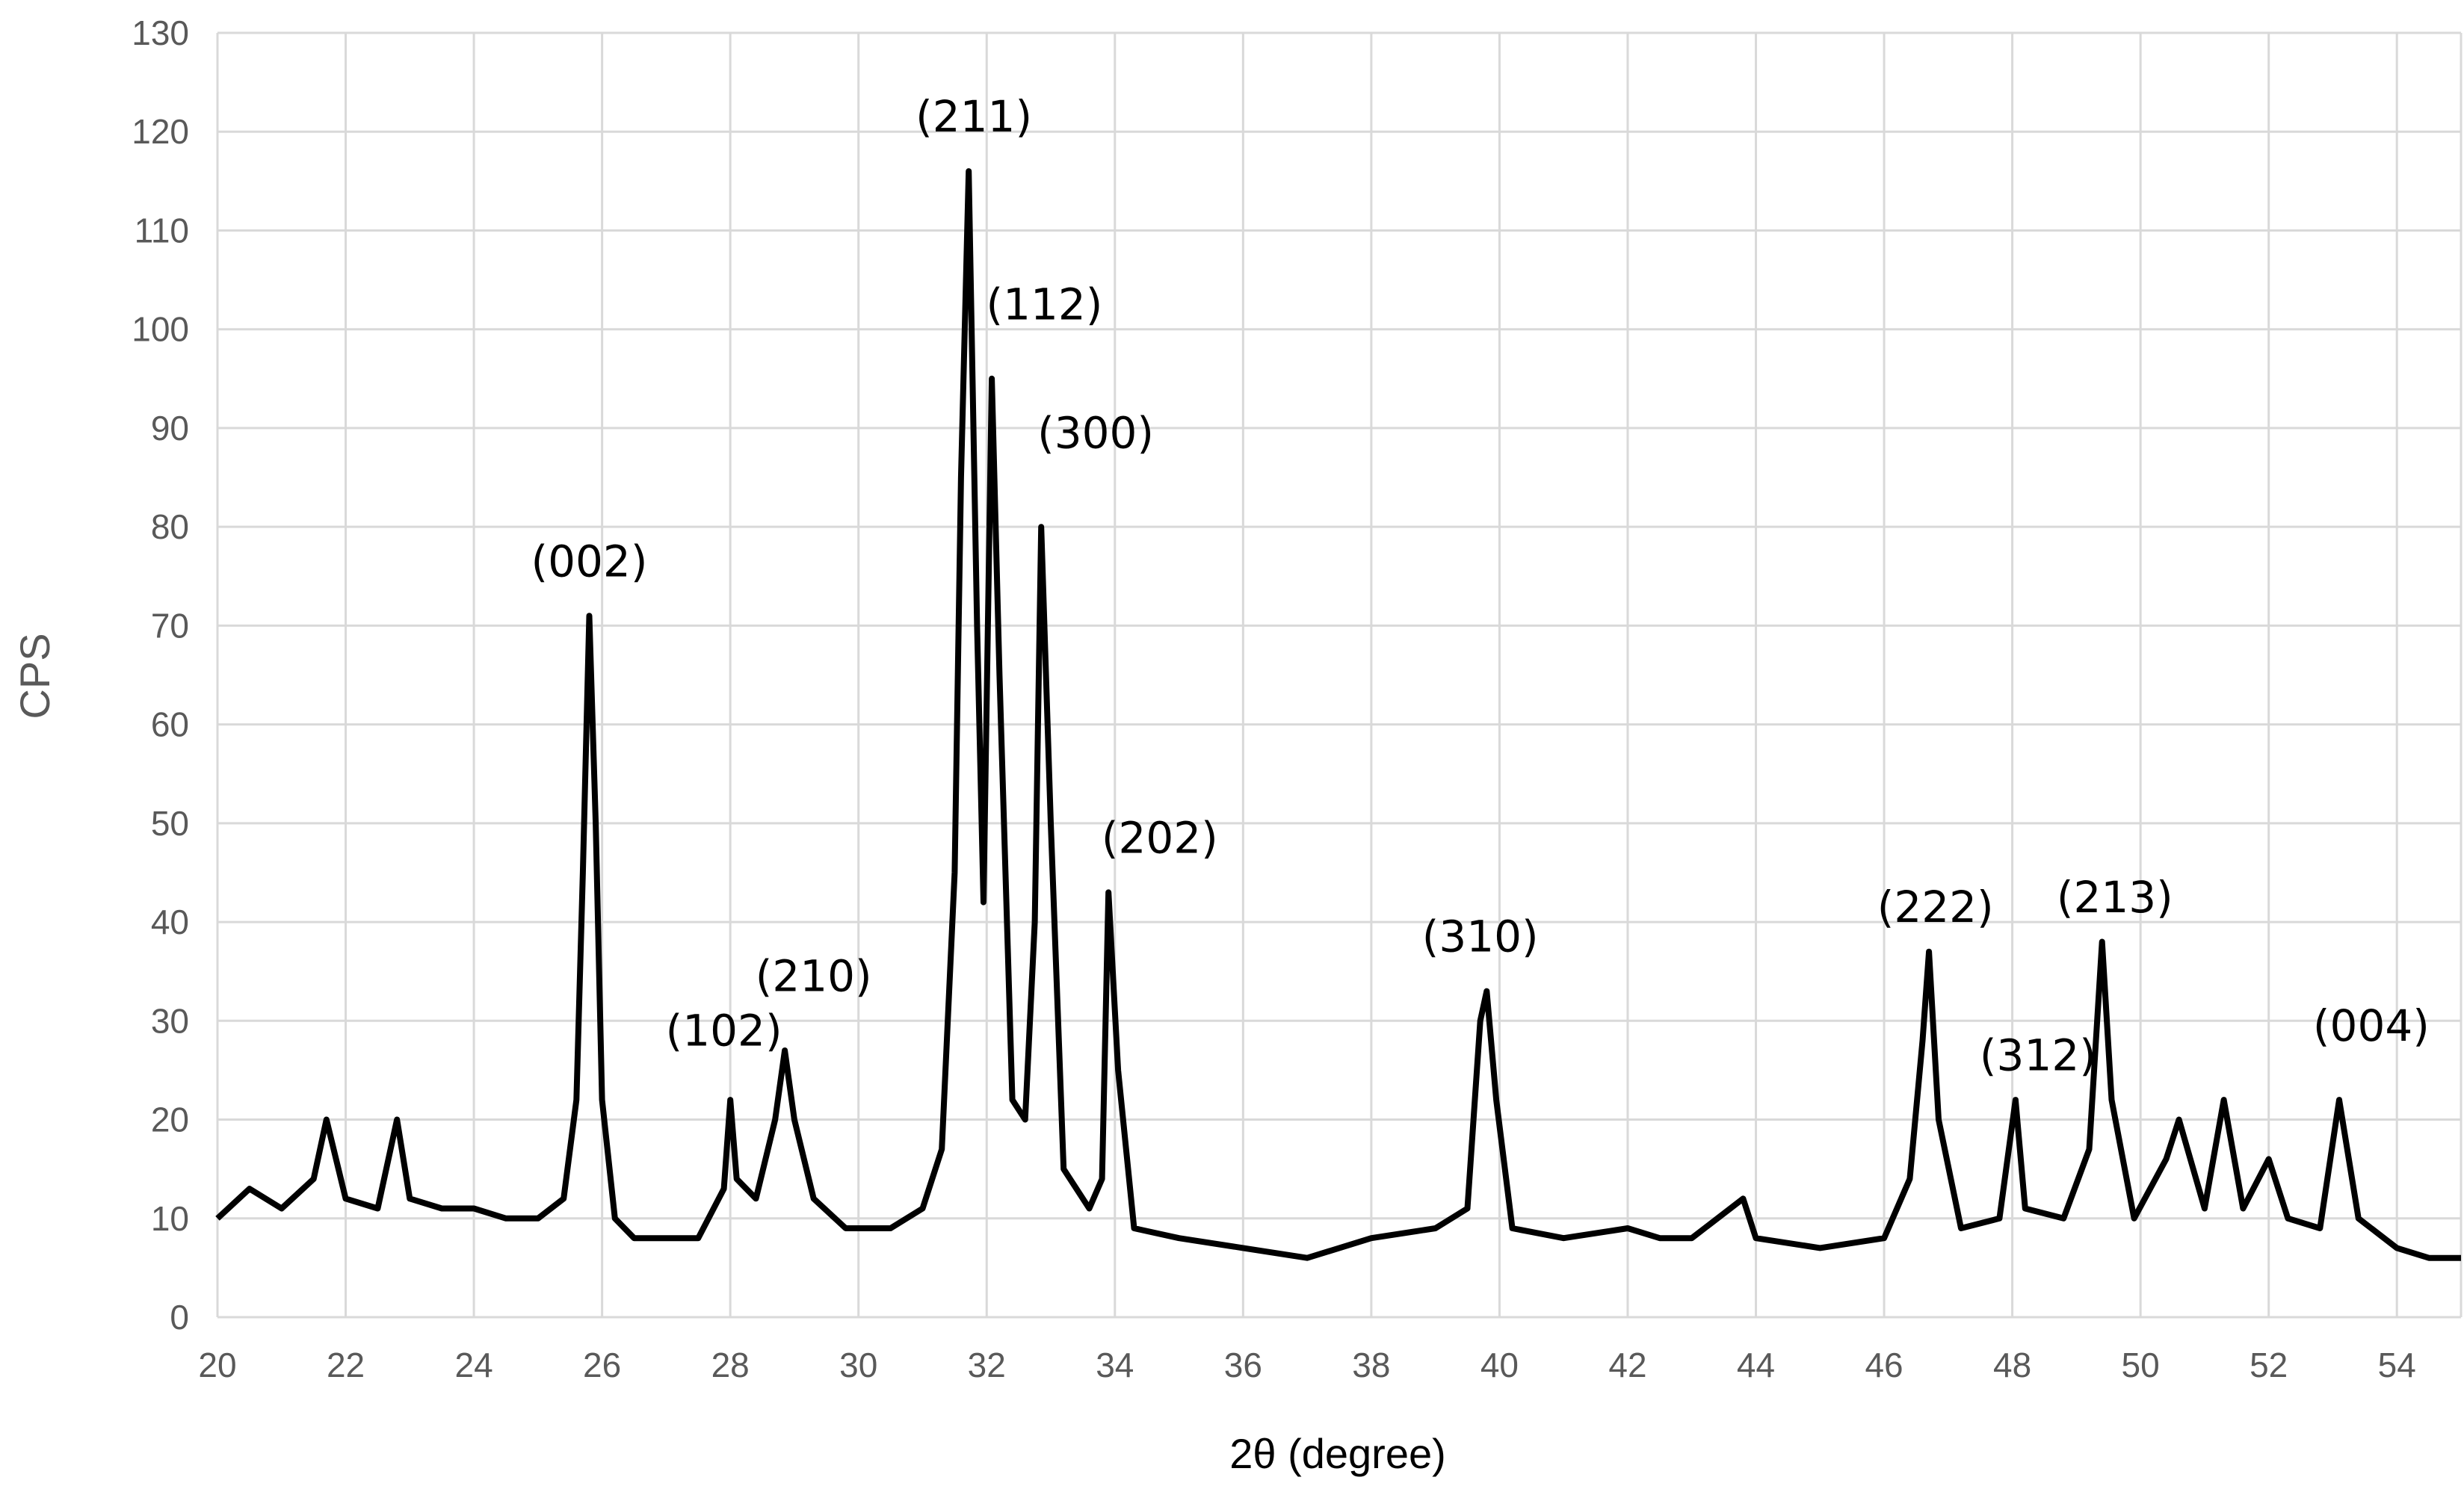  I want to click on peak-label: (300), so click(1095, 432).